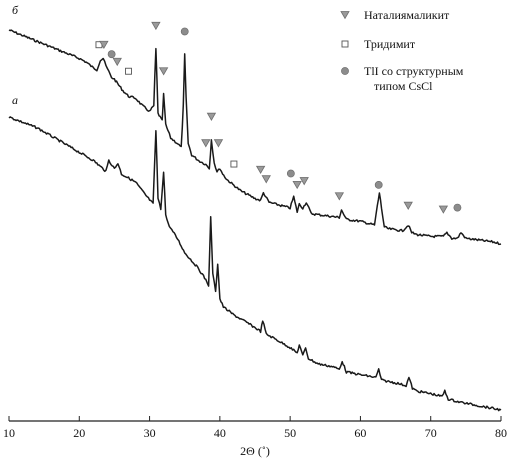  What do you see at coordinates (15, 10) in the screenshot?
I see `curve-label-b: б` at bounding box center [15, 10].